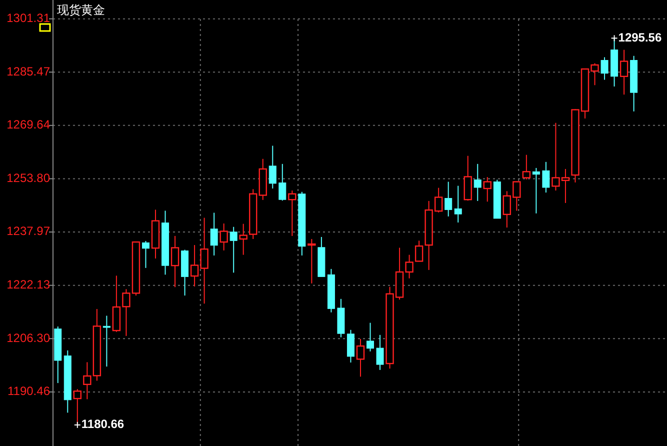  What do you see at coordinates (28, 71) in the screenshot?
I see `y-tick-label: 1285.47` at bounding box center [28, 71].